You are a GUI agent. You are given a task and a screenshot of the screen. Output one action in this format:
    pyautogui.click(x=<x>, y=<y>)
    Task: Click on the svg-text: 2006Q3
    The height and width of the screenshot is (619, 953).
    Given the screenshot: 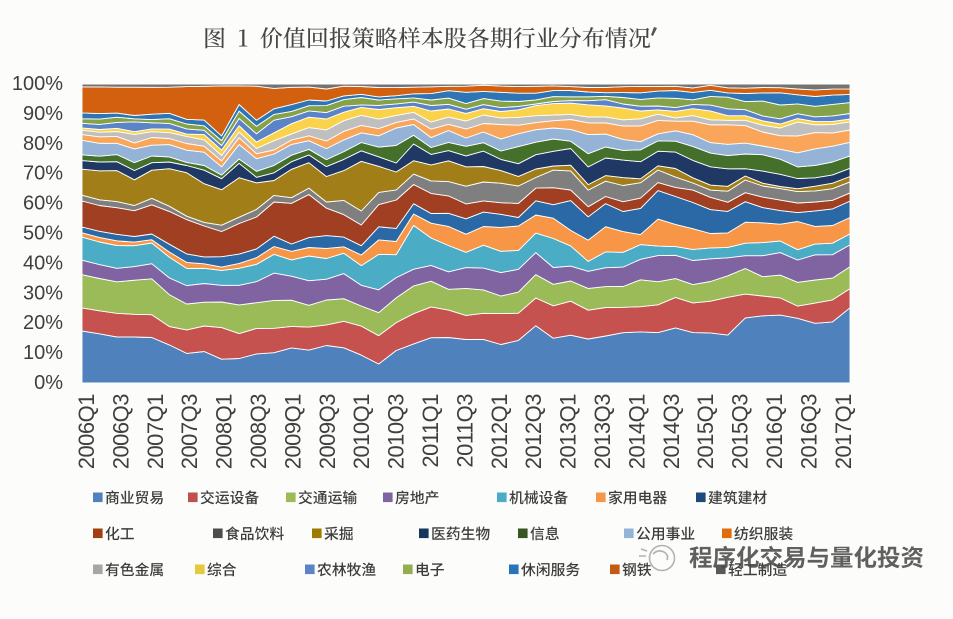 What is the action you would take?
    pyautogui.click(x=120, y=432)
    